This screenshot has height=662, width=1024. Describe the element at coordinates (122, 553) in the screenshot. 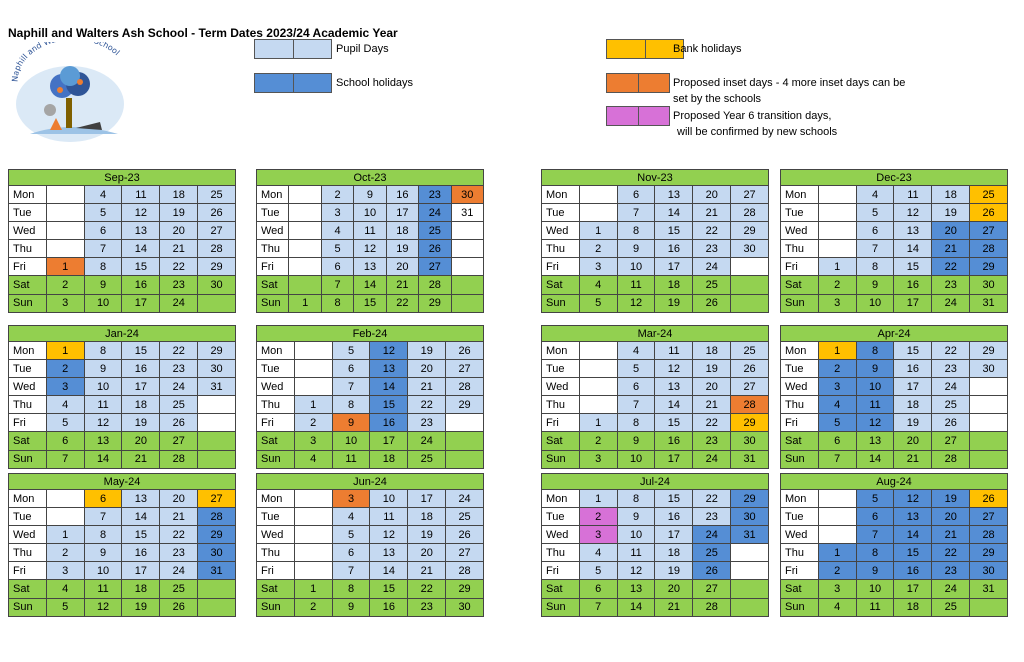

I see `week-row: Thu 2 9 16 23 30` at that location.